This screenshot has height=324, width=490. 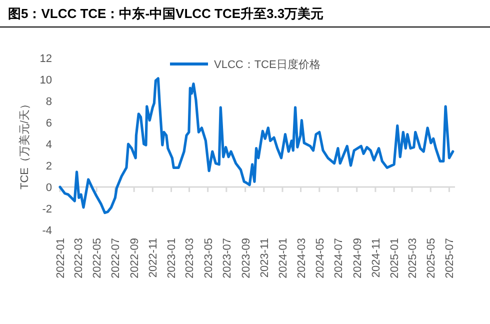 What do you see at coordinates (49, 102) in the screenshot?
I see `y-tick-label: 8` at bounding box center [49, 102].